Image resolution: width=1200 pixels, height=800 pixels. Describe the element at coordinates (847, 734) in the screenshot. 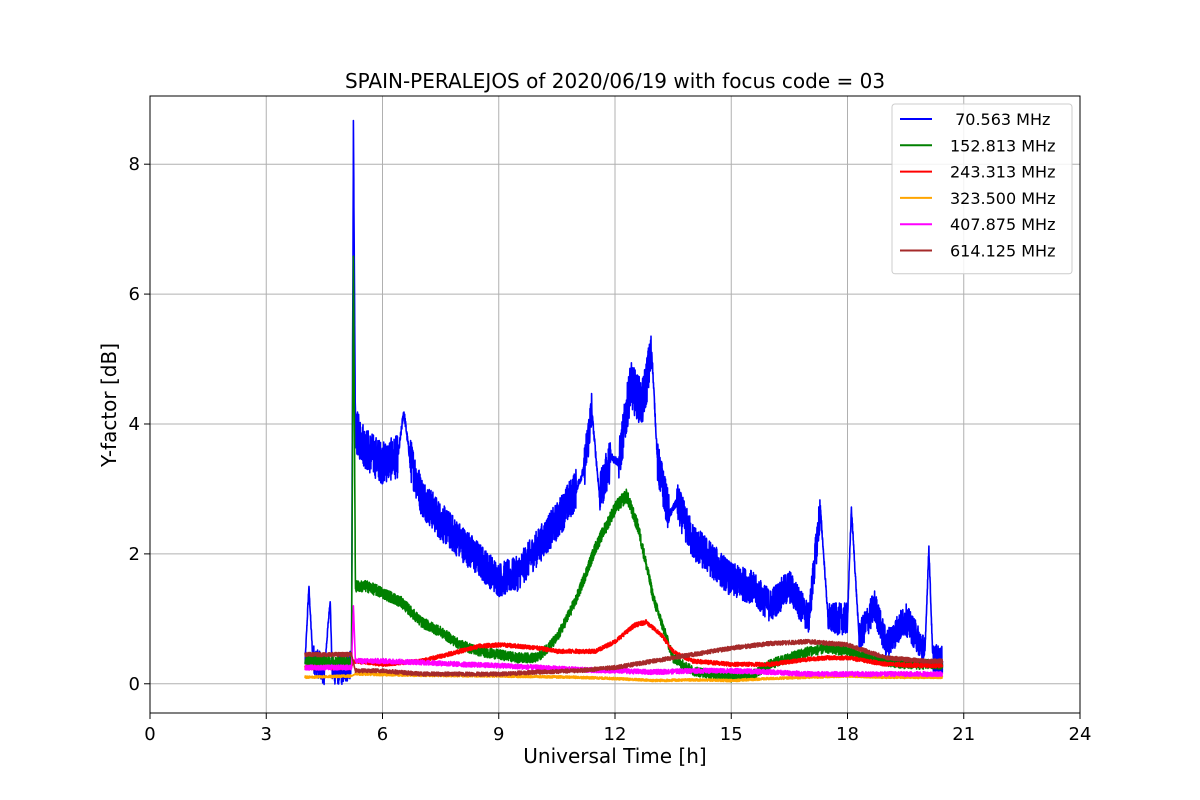

I see `x-tick-label: 18` at that location.